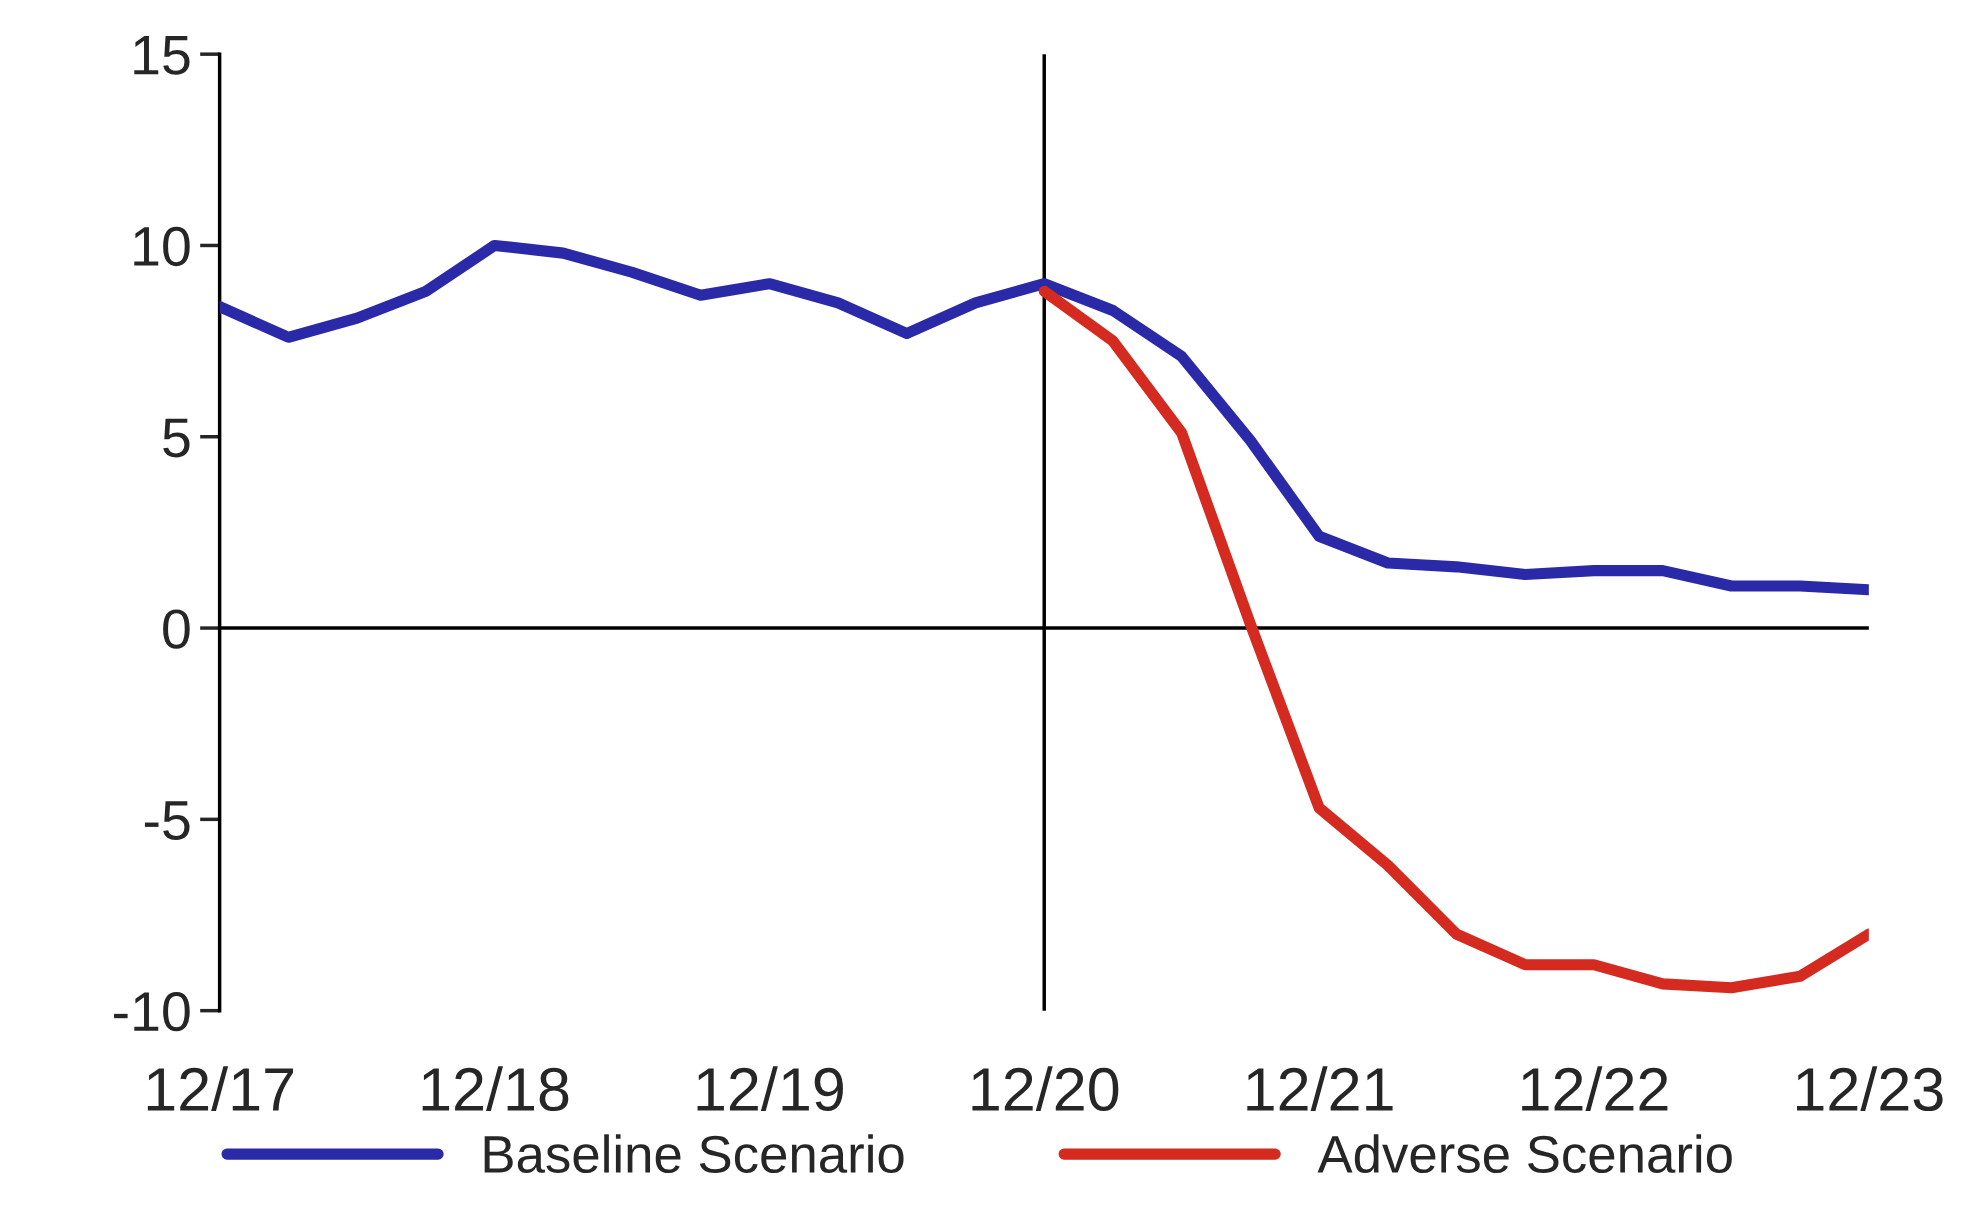 The width and height of the screenshot is (1961, 1231). What do you see at coordinates (1595, 1089) in the screenshot?
I see `x-tick-label: 12/22` at bounding box center [1595, 1089].